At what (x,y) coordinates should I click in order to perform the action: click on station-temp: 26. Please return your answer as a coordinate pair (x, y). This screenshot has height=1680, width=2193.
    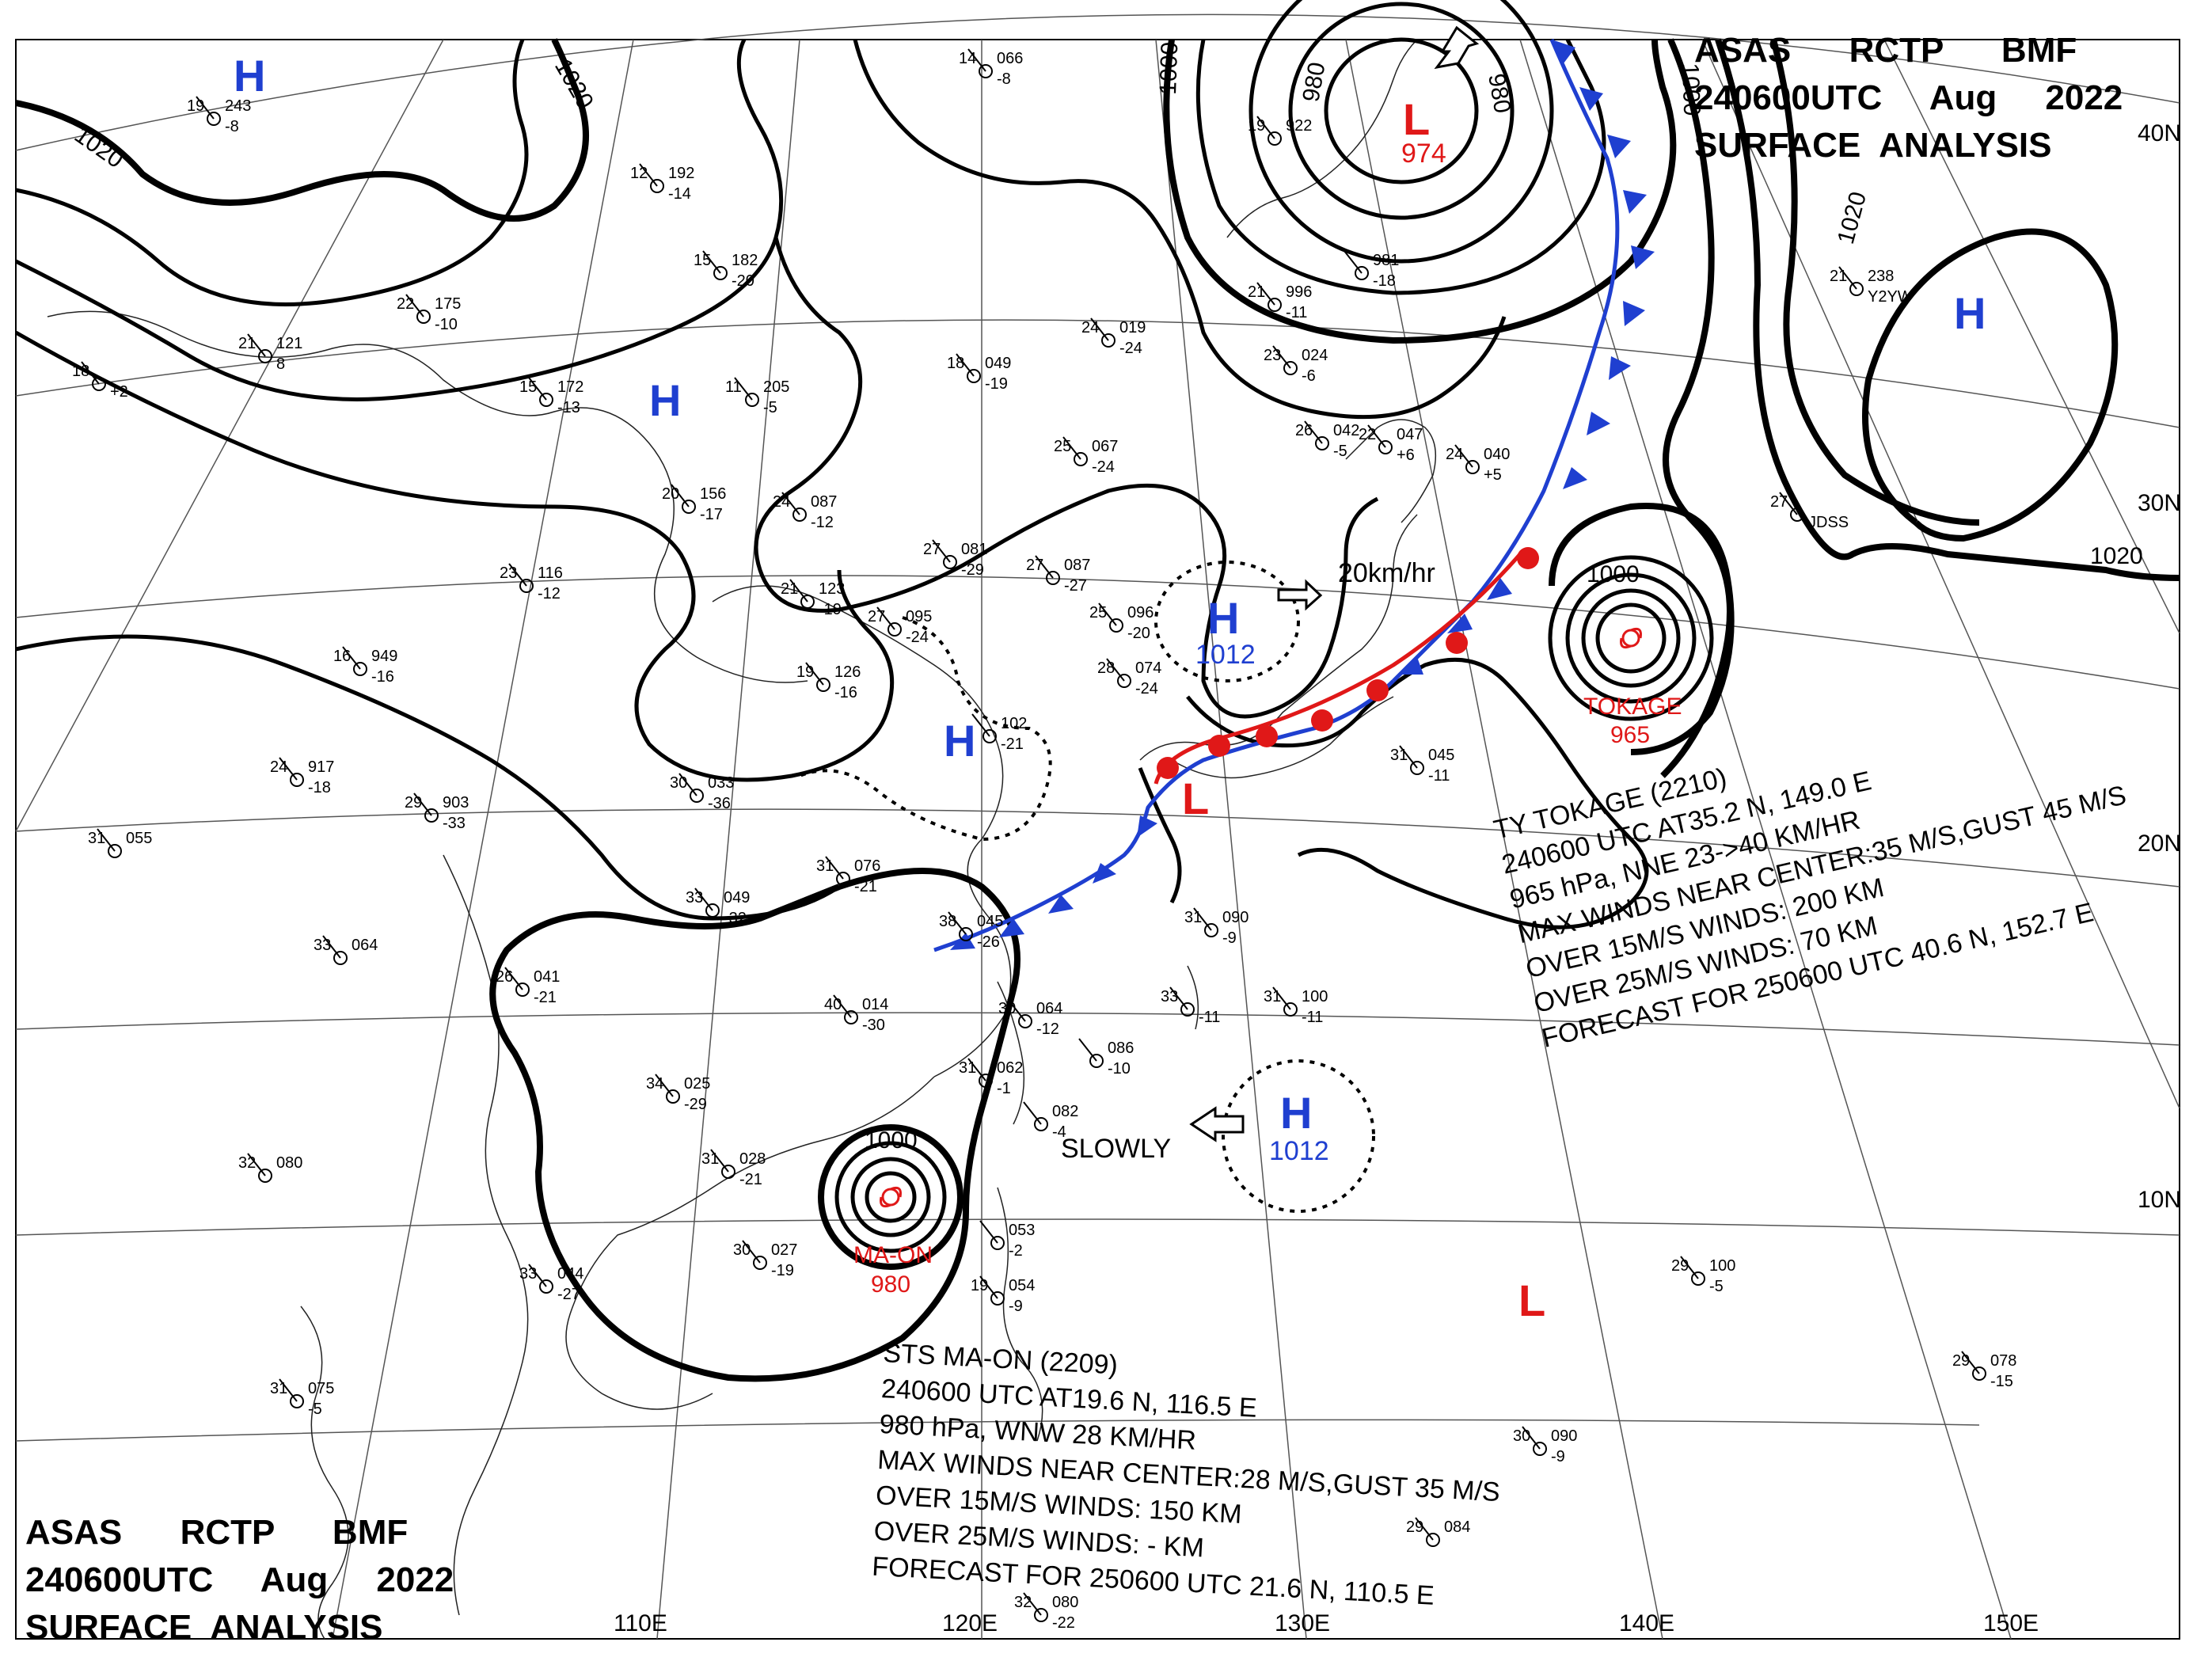
    Looking at the image, I should click on (1304, 430).